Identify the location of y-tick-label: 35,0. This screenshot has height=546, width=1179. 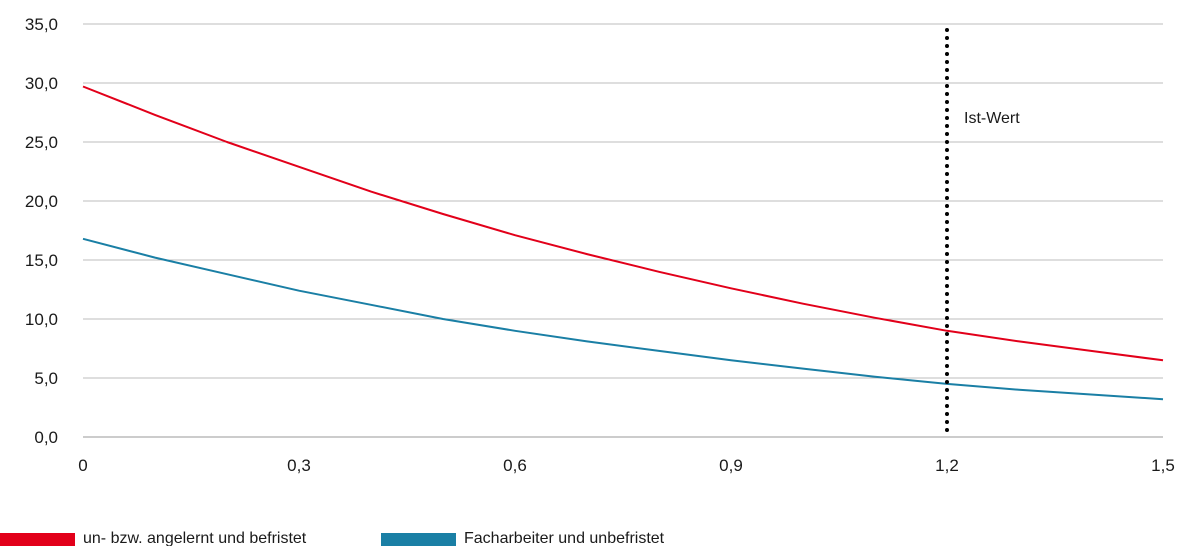
(41, 24).